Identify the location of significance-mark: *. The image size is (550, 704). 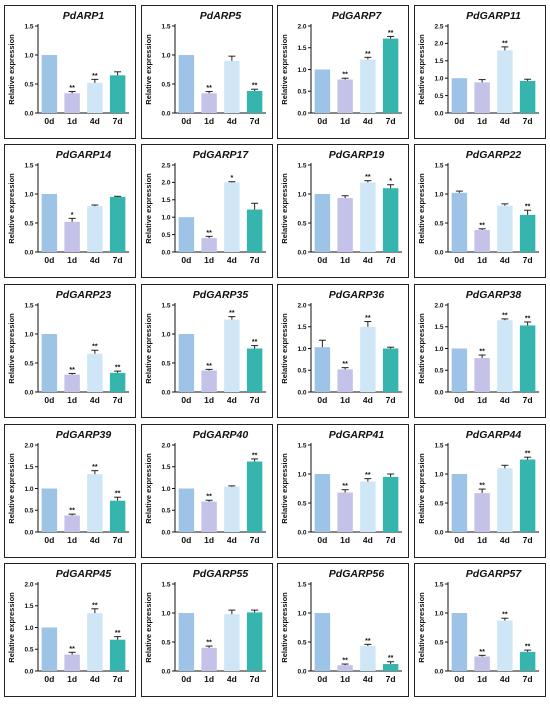
(72, 215).